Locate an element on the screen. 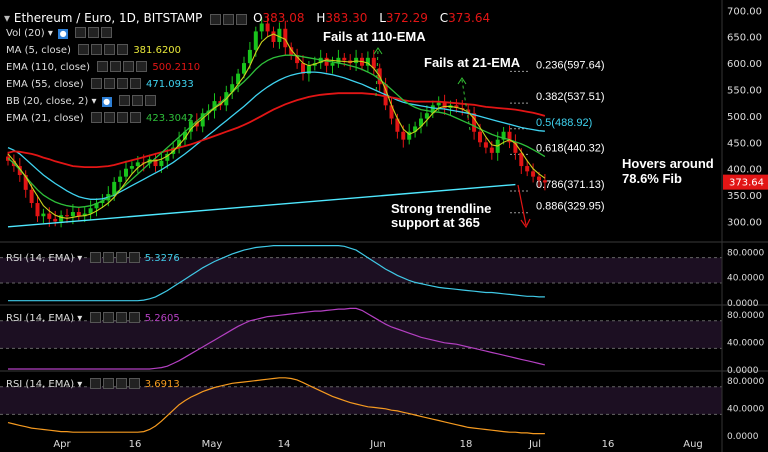 This screenshot has height=452, width=768. indicator-ema21: EMA (21, close) 423.3042 is located at coordinates (100, 118).